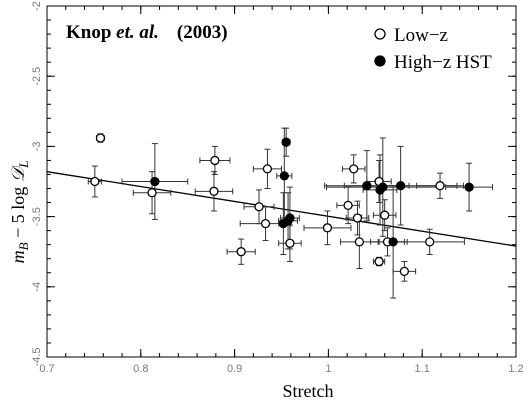 The width and height of the screenshot is (530, 405). I want to click on year-label: (2003), so click(202, 32).